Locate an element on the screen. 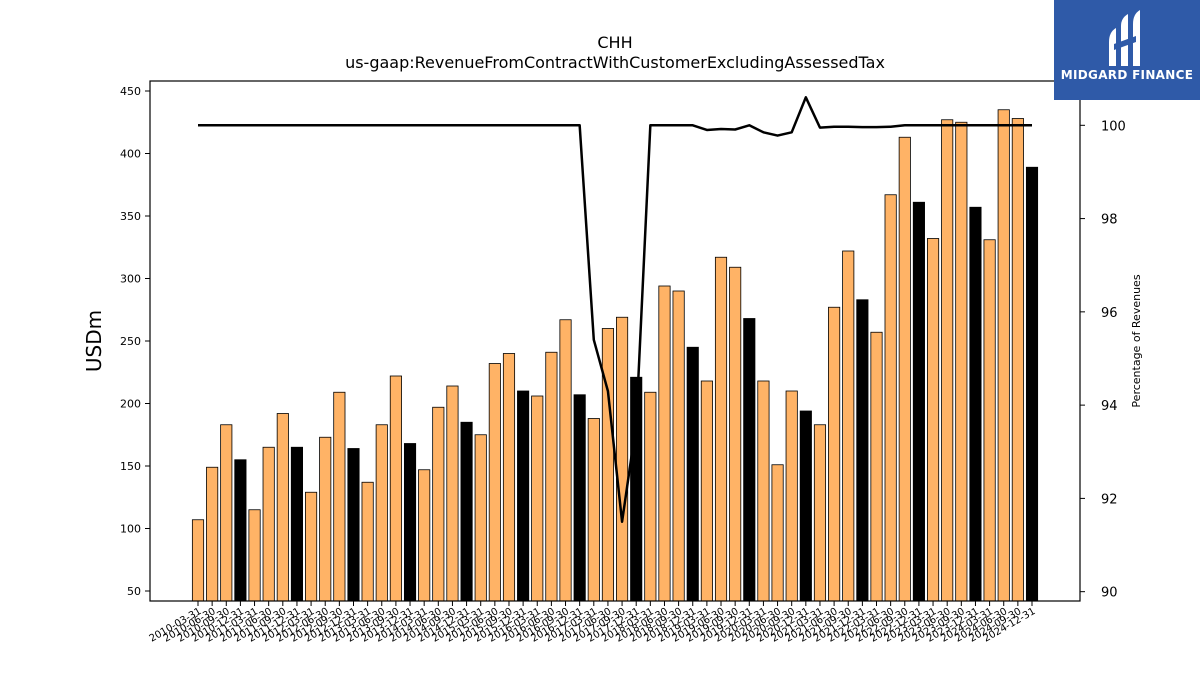 This screenshot has height=675, width=1200. y2-axis-label: Percentage of Revenues is located at coordinates (1136, 340).